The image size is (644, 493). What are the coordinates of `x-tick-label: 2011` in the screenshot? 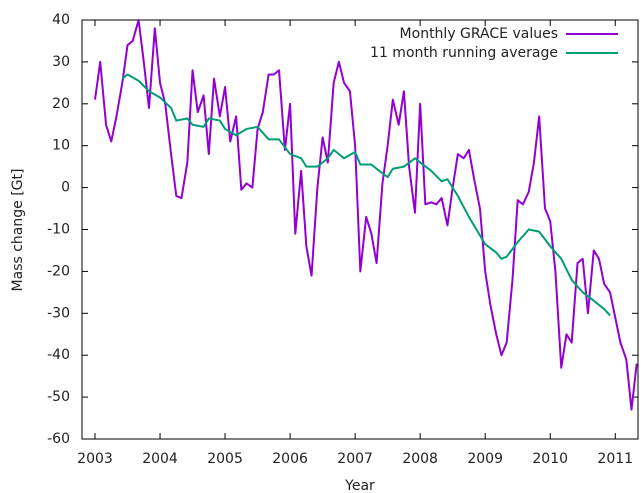 It's located at (615, 459).